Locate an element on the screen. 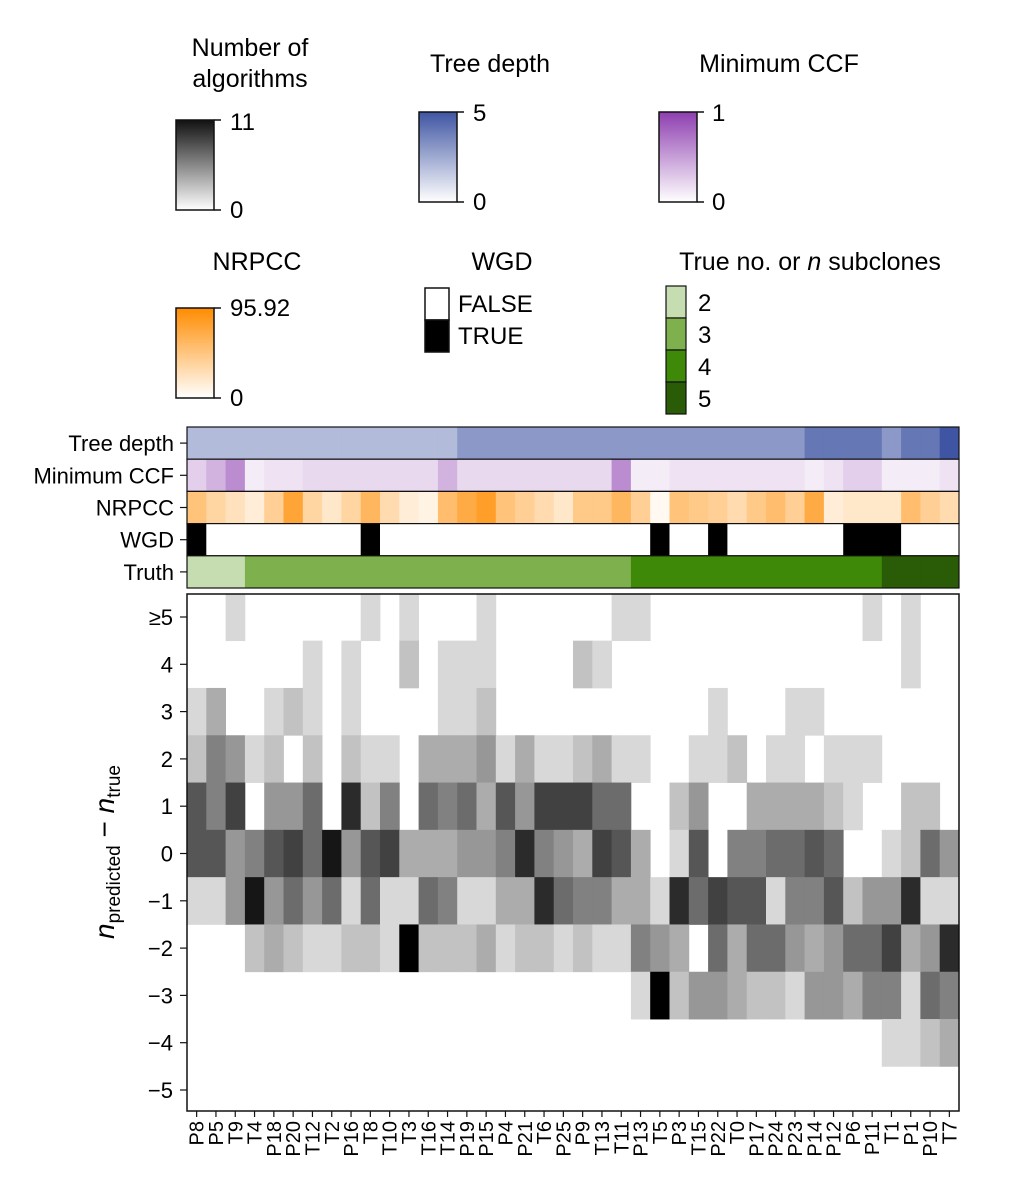 Image resolution: width=1028 pixels, height=1185 pixels. x-tick-label: P12 is located at coordinates (835, 1139).